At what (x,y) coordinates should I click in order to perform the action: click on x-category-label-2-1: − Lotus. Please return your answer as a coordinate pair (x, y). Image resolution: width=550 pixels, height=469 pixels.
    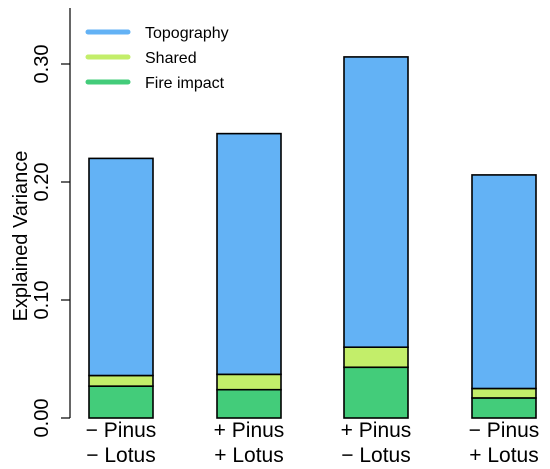
    Looking at the image, I should click on (375, 455).